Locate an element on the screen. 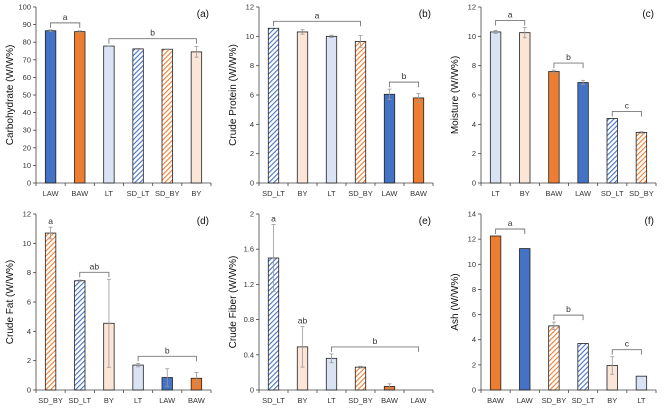  y-tick-label: 0.8 is located at coordinates (249, 319).